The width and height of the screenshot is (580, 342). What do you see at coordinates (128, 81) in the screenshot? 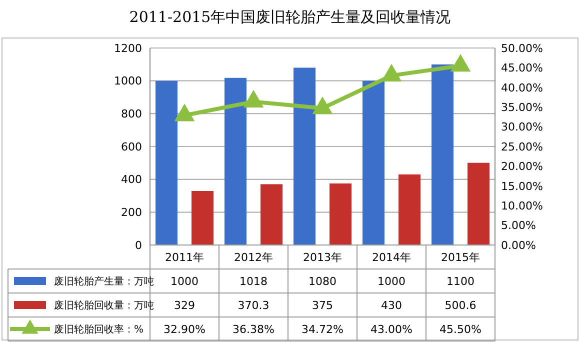
I see `y-tick-label: 1000` at bounding box center [128, 81].